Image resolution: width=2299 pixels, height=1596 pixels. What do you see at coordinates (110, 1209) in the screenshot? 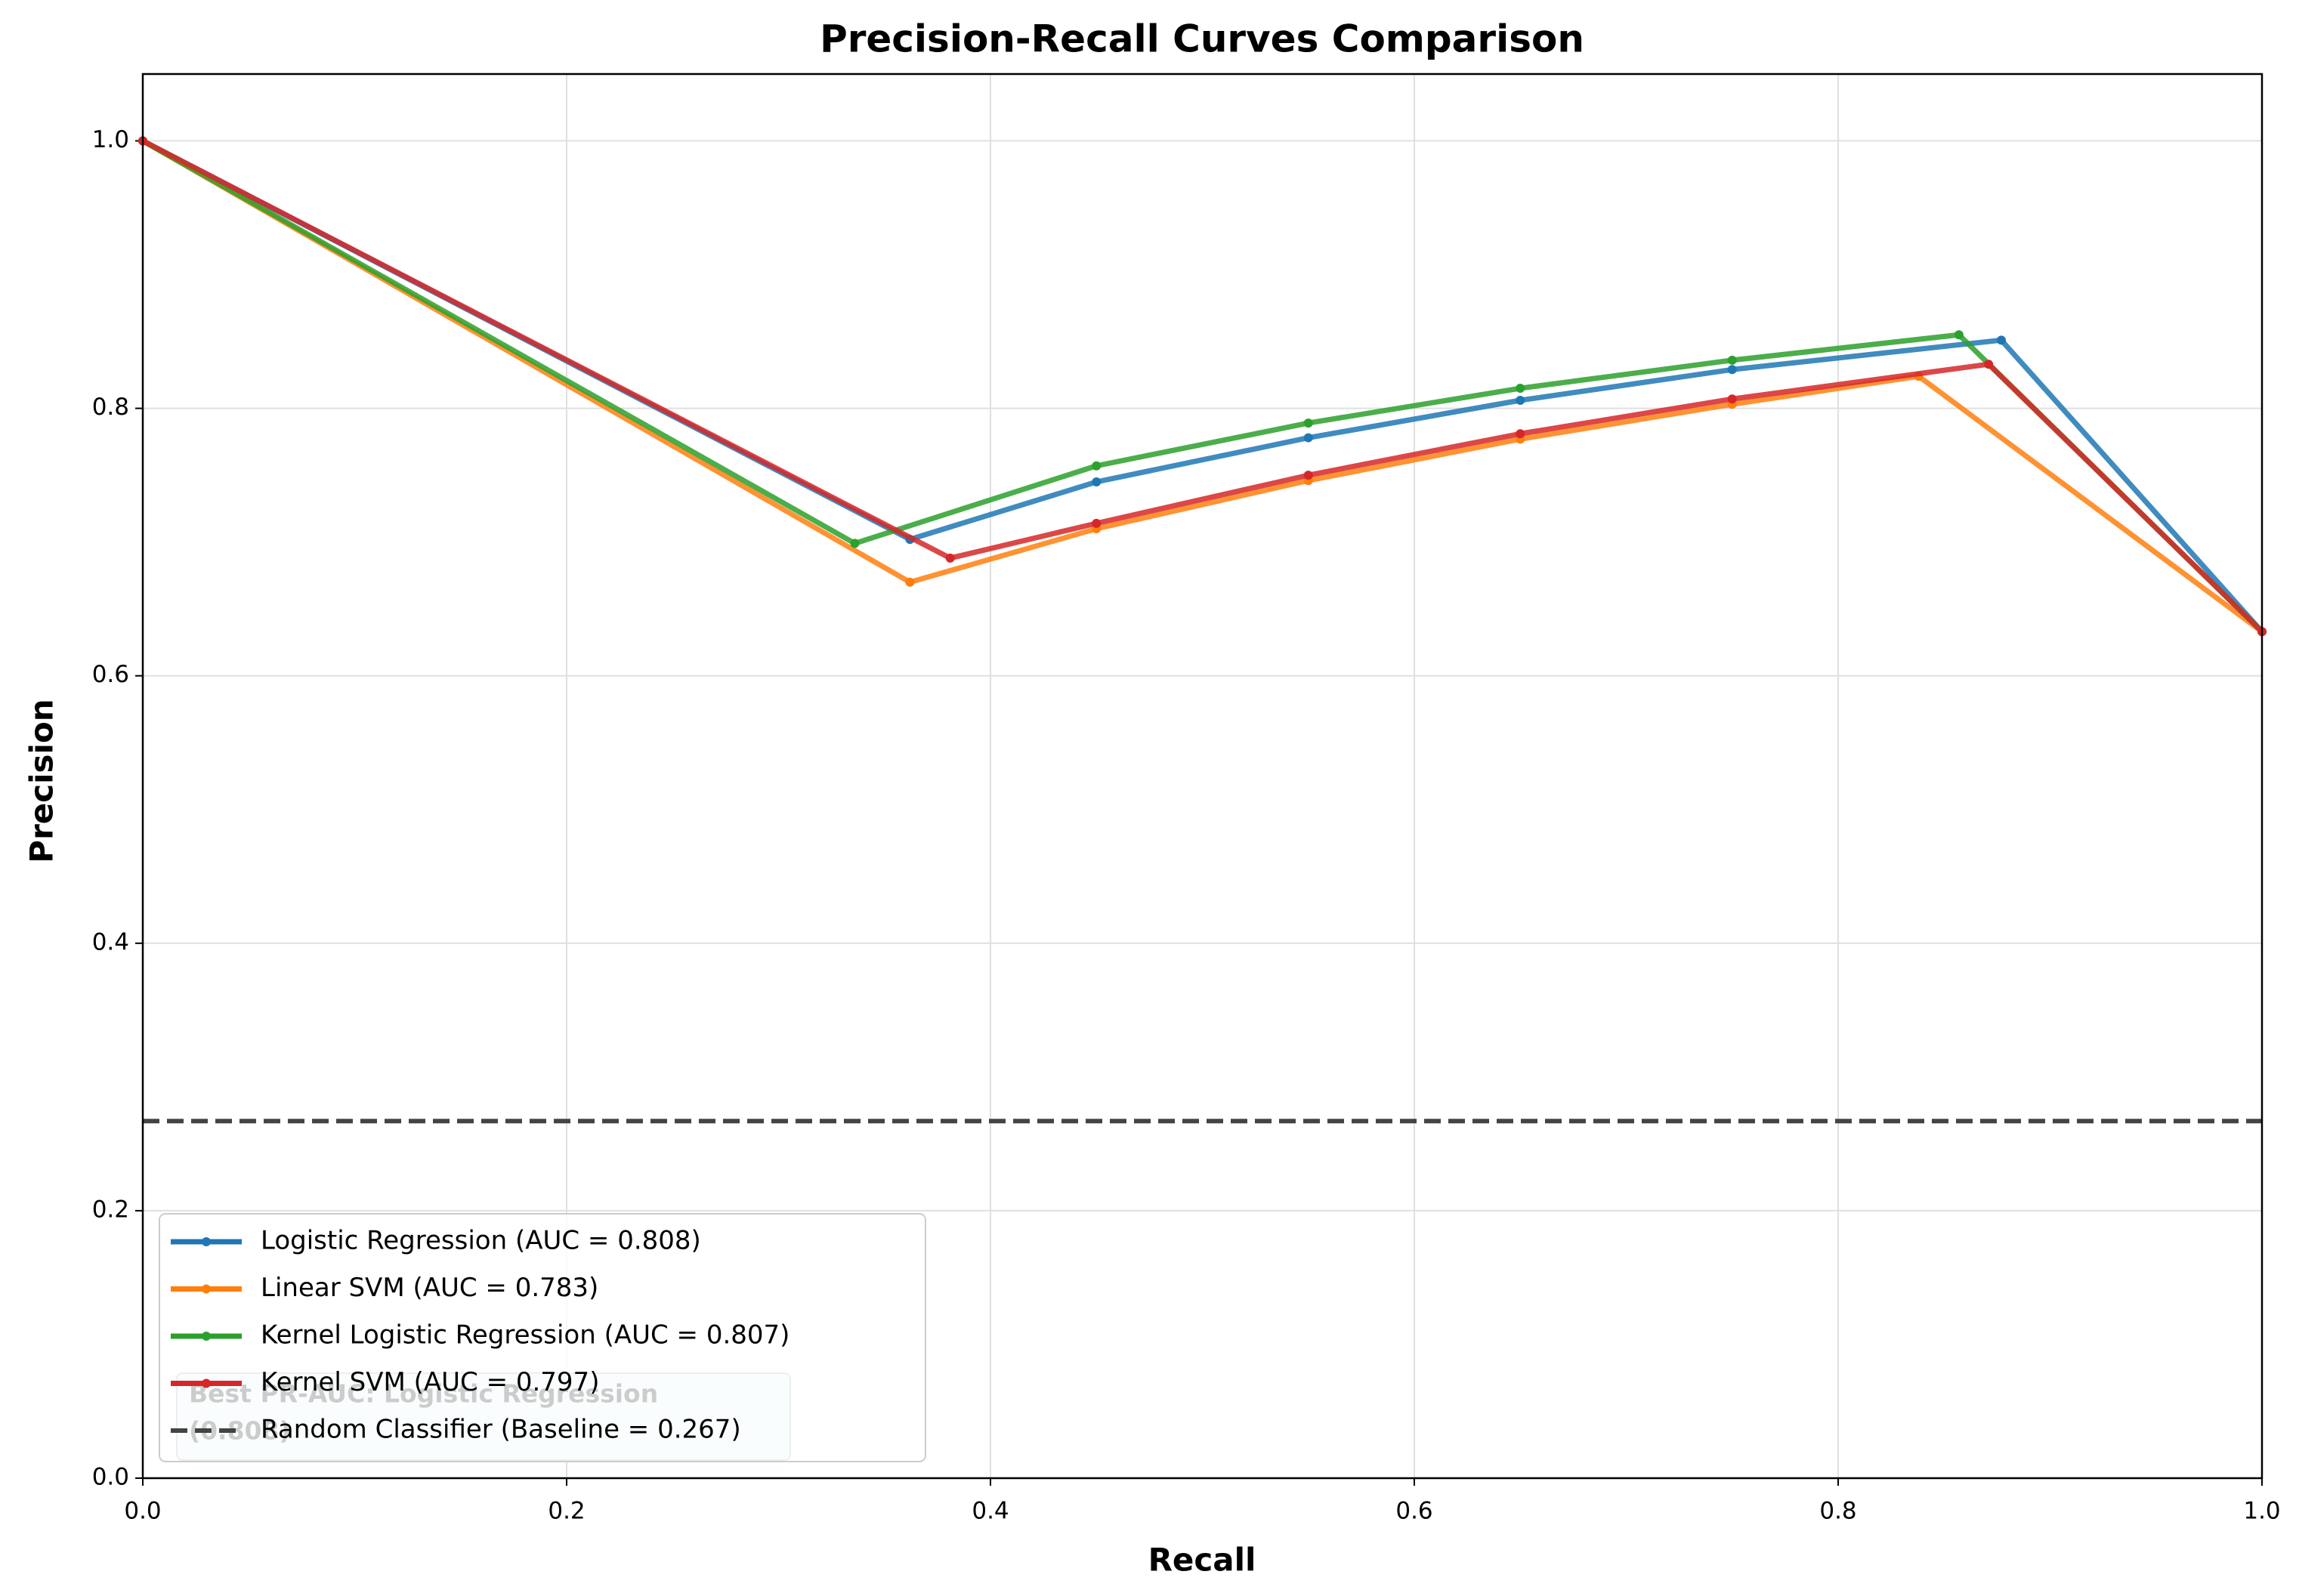
I see `y-tick-label: 0.2` at bounding box center [110, 1209].